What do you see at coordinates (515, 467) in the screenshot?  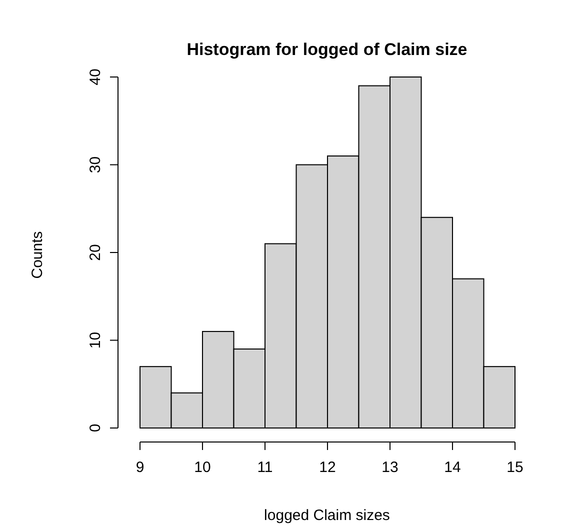 I see `x-tick-label: 15` at bounding box center [515, 467].